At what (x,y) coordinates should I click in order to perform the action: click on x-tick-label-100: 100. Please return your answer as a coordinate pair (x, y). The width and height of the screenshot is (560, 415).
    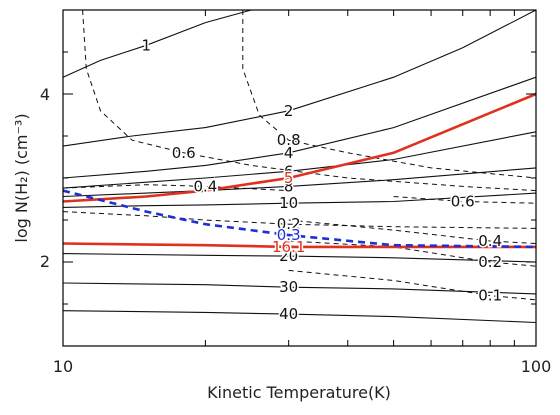
    Looking at the image, I should click on (536, 366).